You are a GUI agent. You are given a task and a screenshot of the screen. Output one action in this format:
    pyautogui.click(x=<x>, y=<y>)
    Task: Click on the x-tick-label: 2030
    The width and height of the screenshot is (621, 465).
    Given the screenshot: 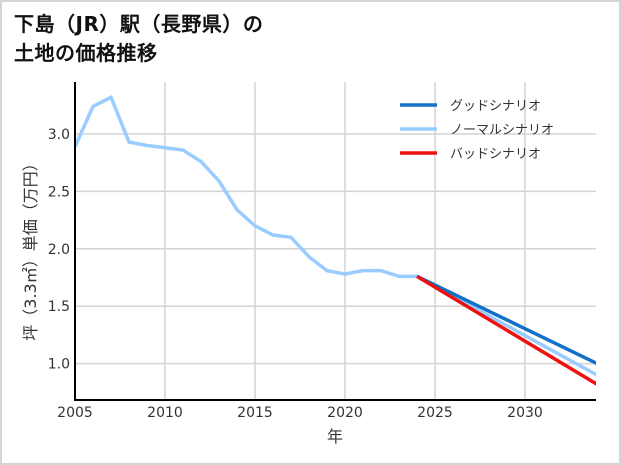 What is the action you would take?
    pyautogui.click(x=525, y=413)
    